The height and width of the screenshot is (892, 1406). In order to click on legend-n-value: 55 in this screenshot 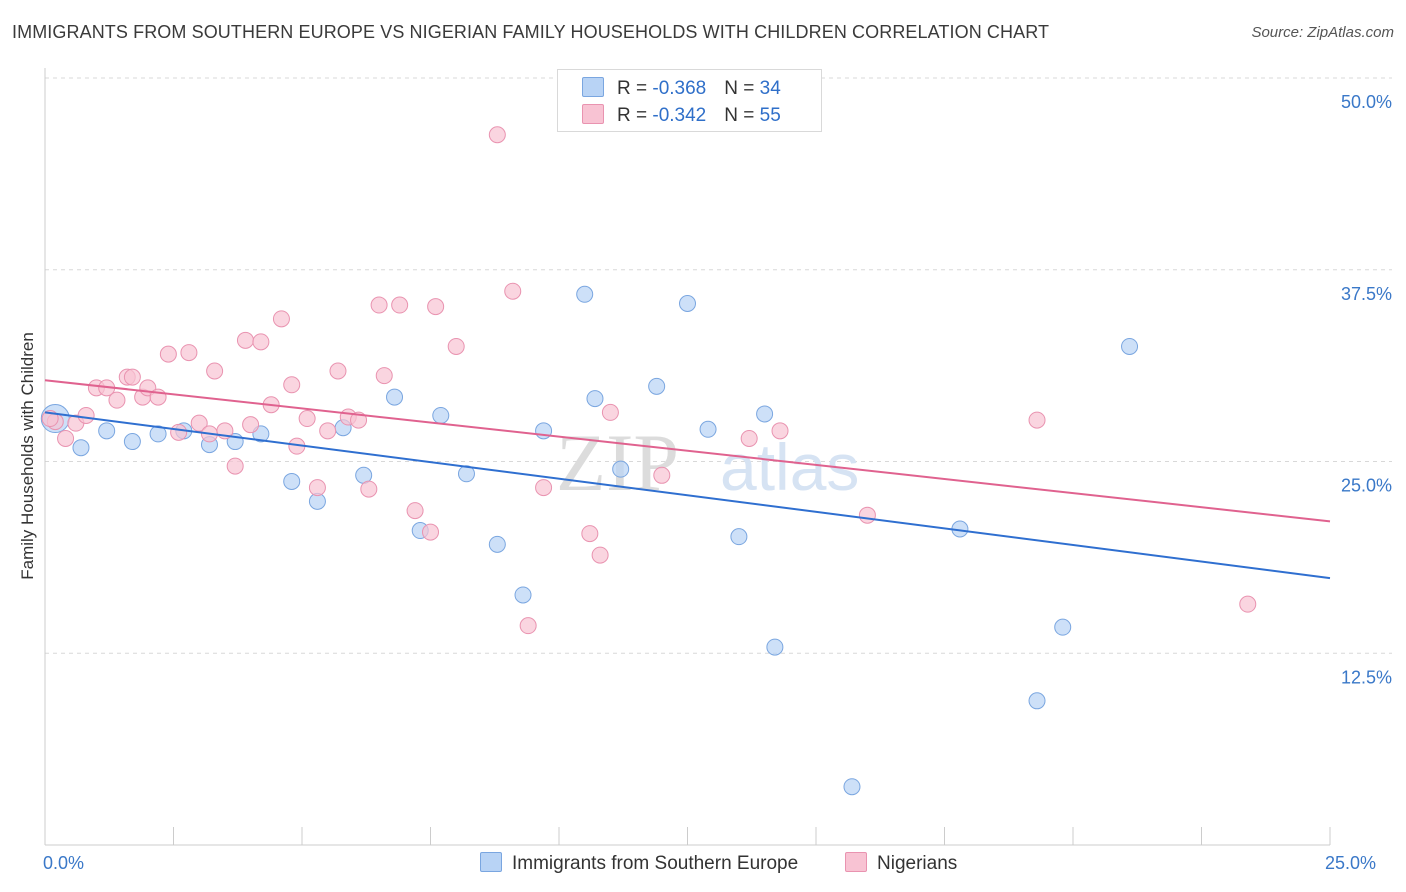, I will do `click(770, 115)`.